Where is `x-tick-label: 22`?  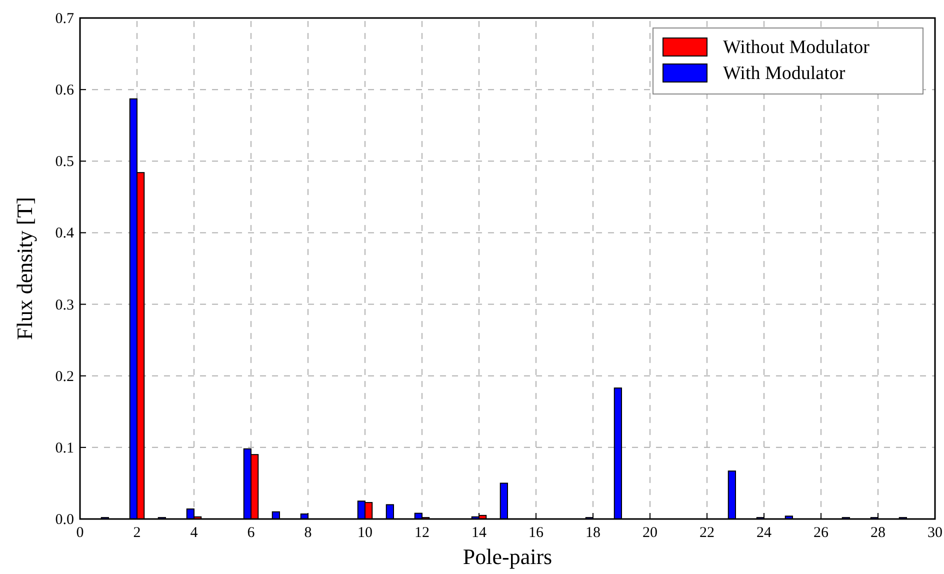 x-tick-label: 22 is located at coordinates (707, 533).